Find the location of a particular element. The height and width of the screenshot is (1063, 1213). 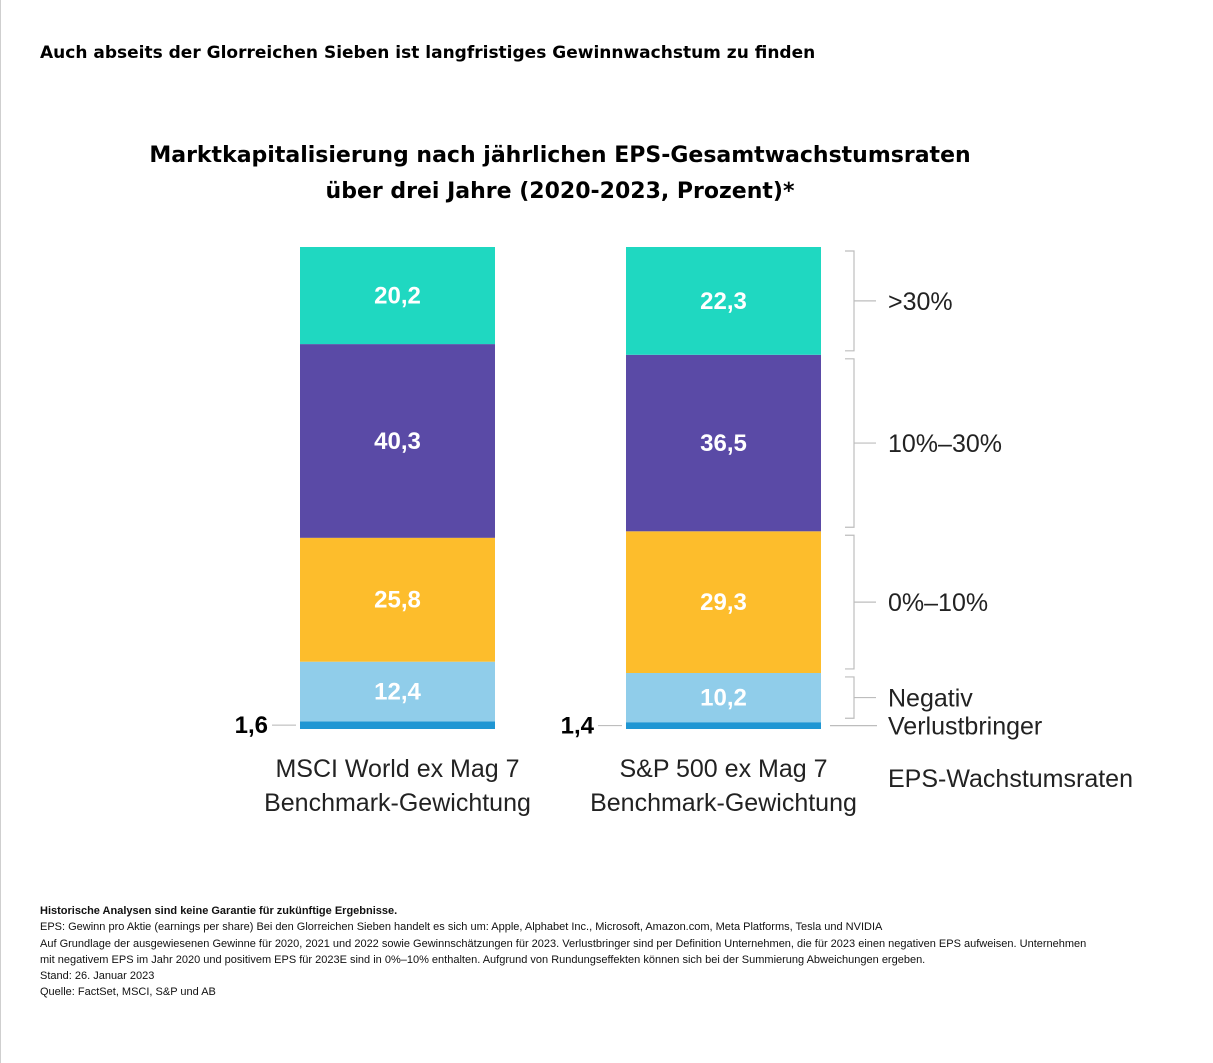

data-label: 40,3 is located at coordinates (397, 441).